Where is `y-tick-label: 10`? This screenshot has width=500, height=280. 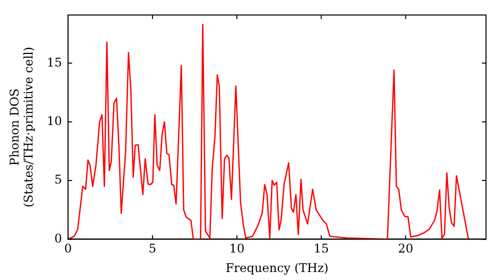
y-tick-label: 10 is located at coordinates (54, 121).